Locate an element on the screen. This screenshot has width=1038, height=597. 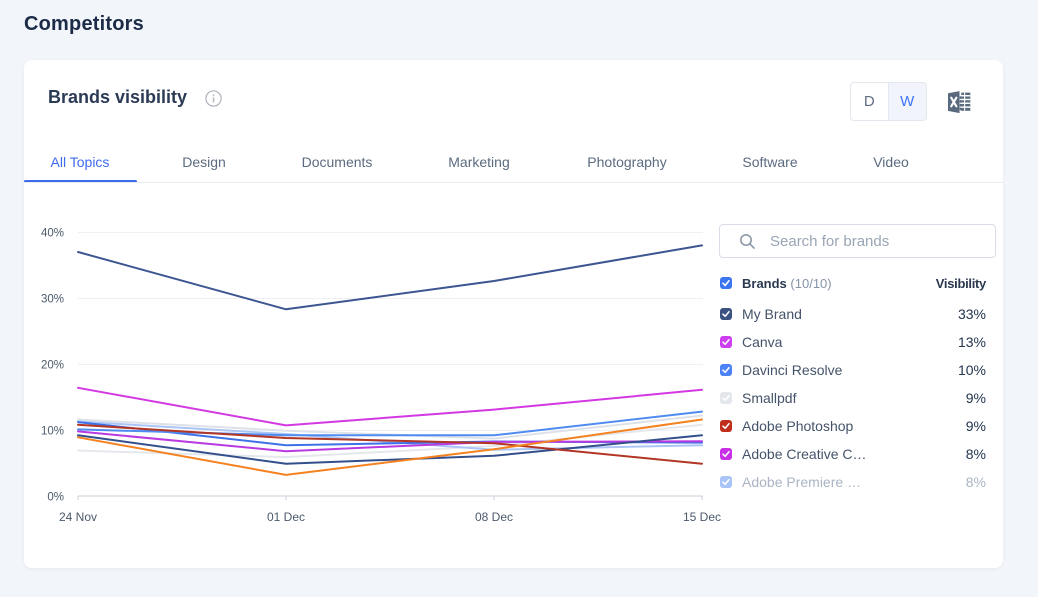
svg-text: 01 Dec is located at coordinates (286, 517).